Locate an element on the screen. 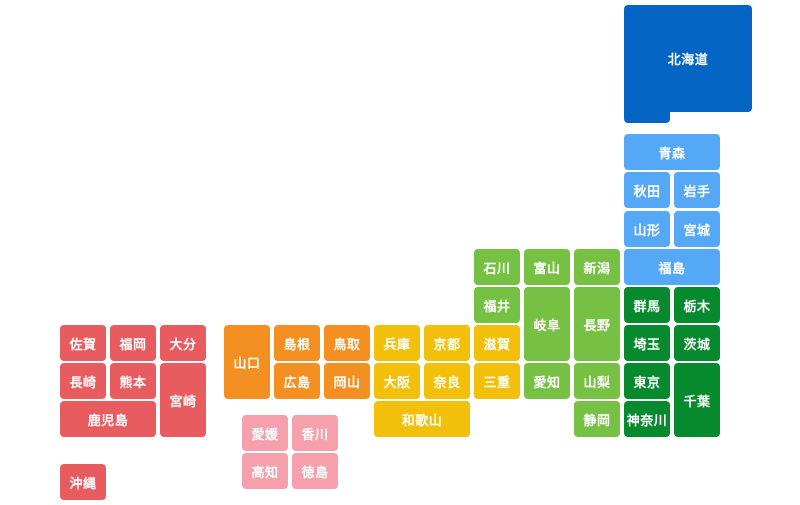  pref-hyogo-label: 兵庫 is located at coordinates (397, 345).